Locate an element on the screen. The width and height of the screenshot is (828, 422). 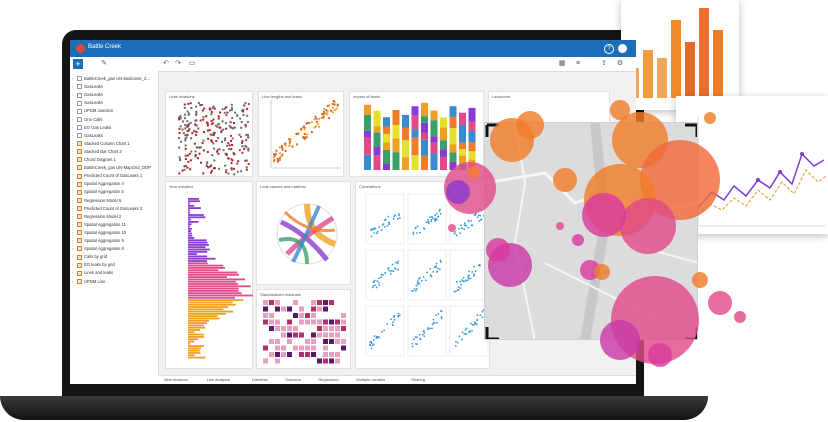
settings-icon: ⚙ is located at coordinates (620, 63).